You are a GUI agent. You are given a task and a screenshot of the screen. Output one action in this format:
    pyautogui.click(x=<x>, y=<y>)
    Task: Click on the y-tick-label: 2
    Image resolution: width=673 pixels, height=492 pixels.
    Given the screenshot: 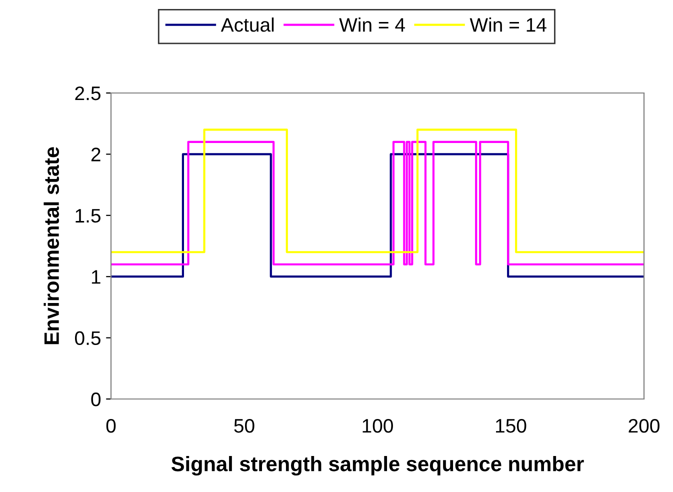 What is the action you would take?
    pyautogui.click(x=95, y=155)
    